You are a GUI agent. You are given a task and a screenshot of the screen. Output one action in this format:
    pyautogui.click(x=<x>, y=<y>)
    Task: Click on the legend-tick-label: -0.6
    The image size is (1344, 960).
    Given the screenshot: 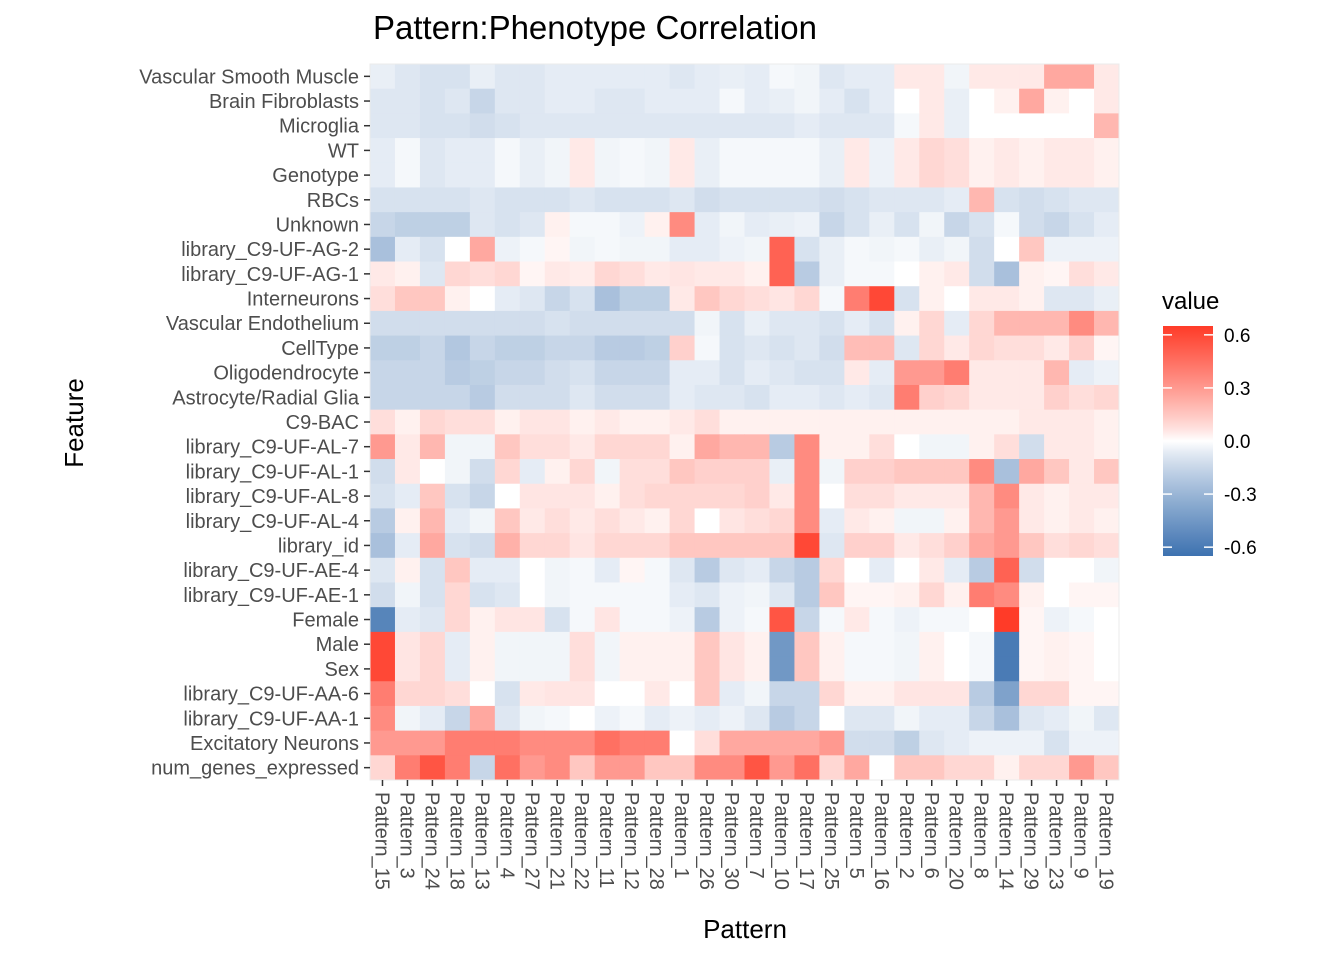 What is the action you would take?
    pyautogui.click(x=1240, y=548)
    